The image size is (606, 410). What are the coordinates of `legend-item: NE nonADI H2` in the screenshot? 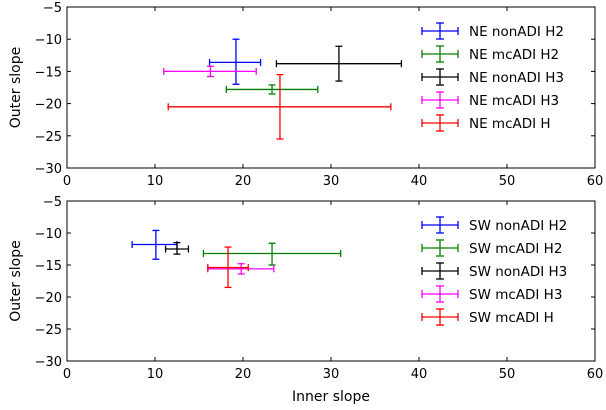 It's located at (492, 31).